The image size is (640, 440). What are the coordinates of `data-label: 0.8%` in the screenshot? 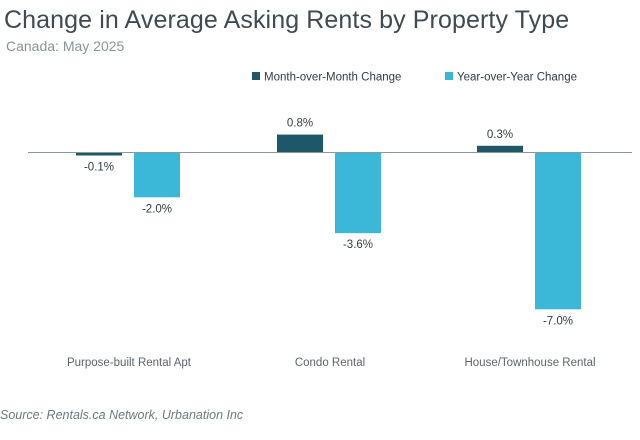 It's located at (300, 124).